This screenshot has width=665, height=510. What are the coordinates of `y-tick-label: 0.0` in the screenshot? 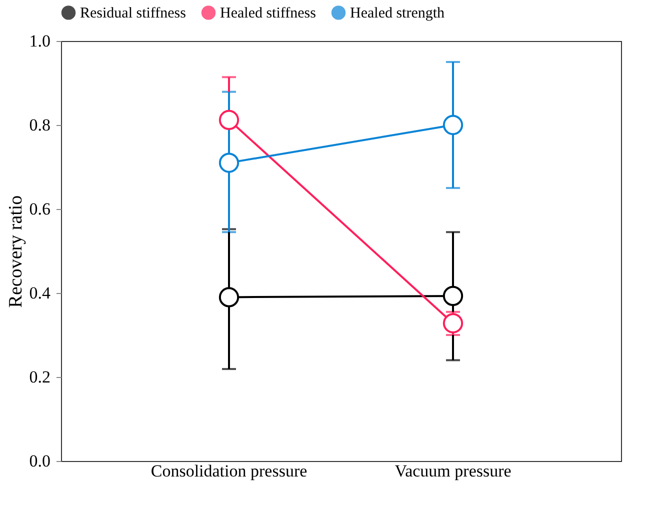 It's located at (39, 461).